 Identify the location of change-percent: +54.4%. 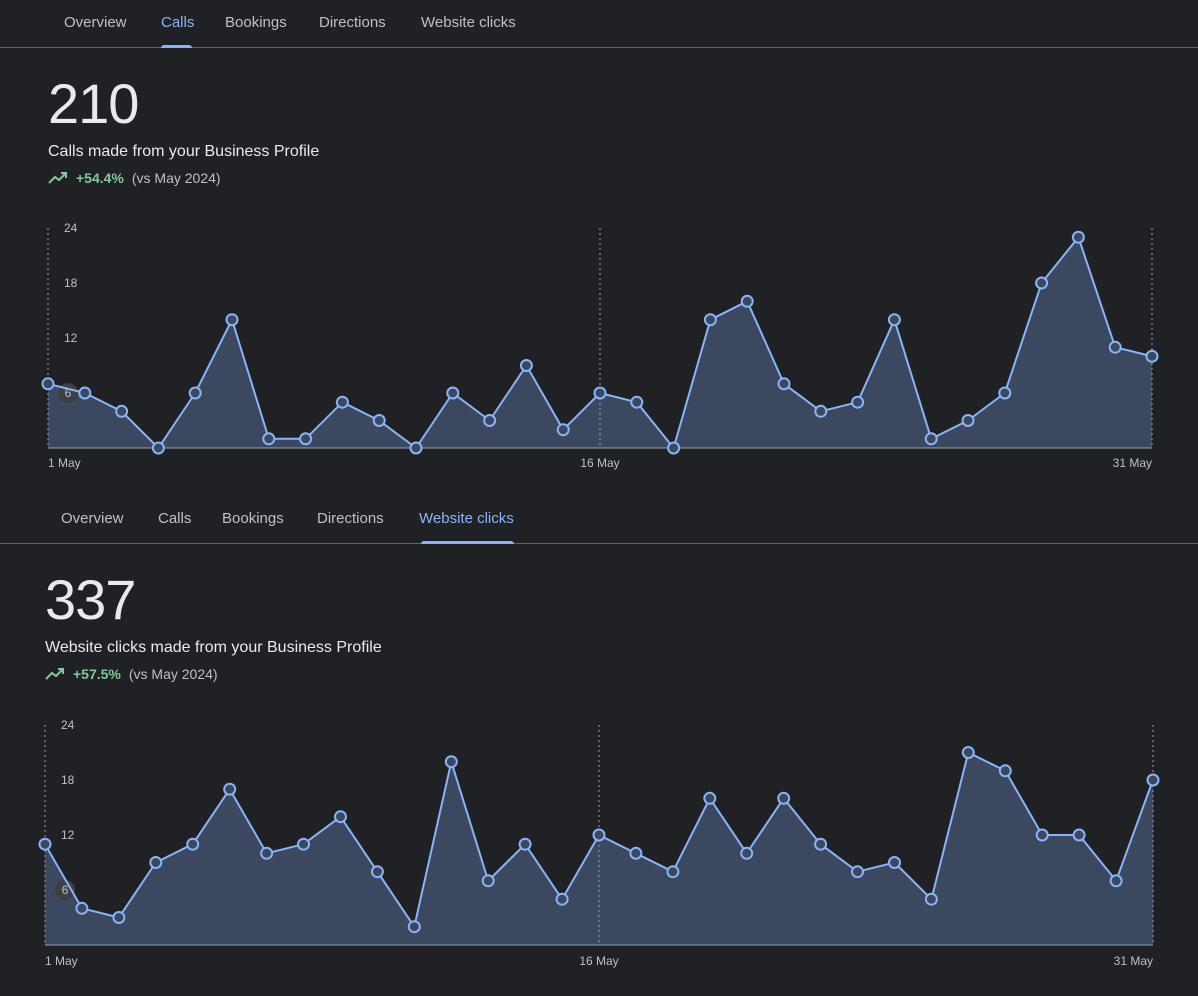
(100, 178).